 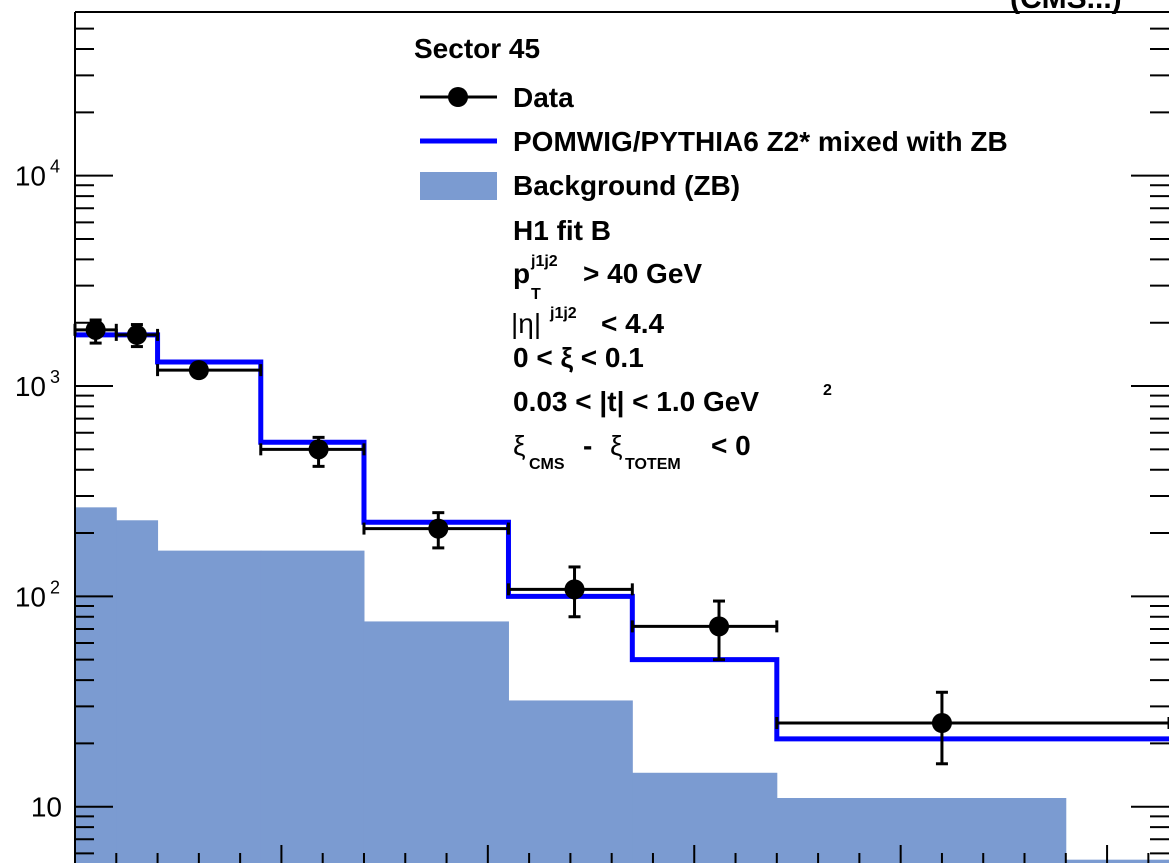 I want to click on cut-pt-sub: T, so click(x=536, y=294).